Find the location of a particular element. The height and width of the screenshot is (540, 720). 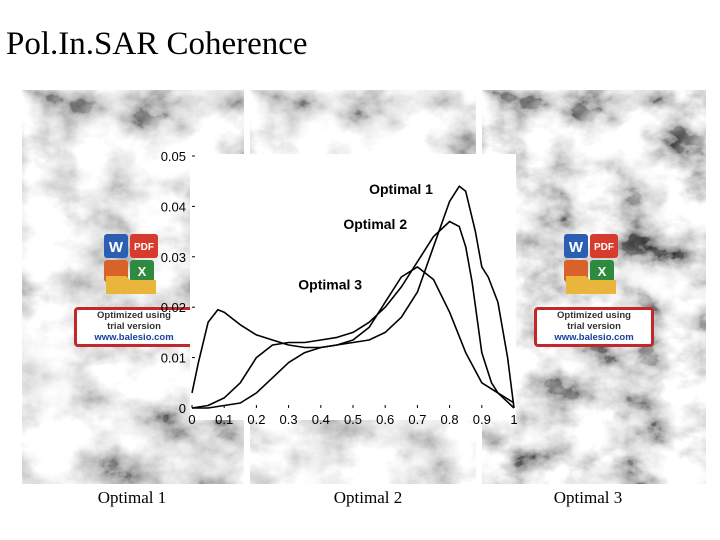

y-tick-label: 0.03 is located at coordinates (173, 257).